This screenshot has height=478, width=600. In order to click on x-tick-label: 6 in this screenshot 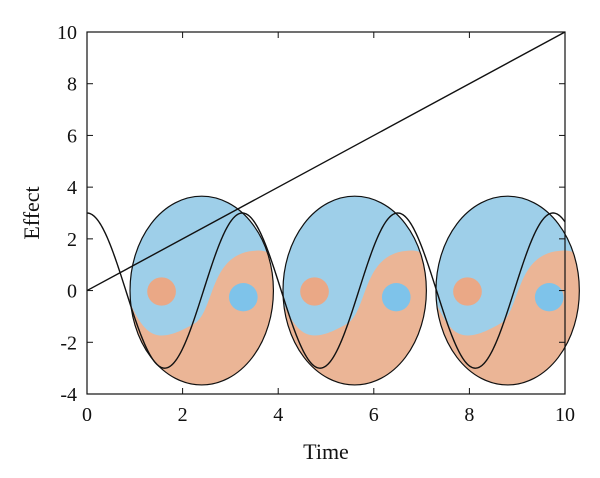, I will do `click(374, 415)`.